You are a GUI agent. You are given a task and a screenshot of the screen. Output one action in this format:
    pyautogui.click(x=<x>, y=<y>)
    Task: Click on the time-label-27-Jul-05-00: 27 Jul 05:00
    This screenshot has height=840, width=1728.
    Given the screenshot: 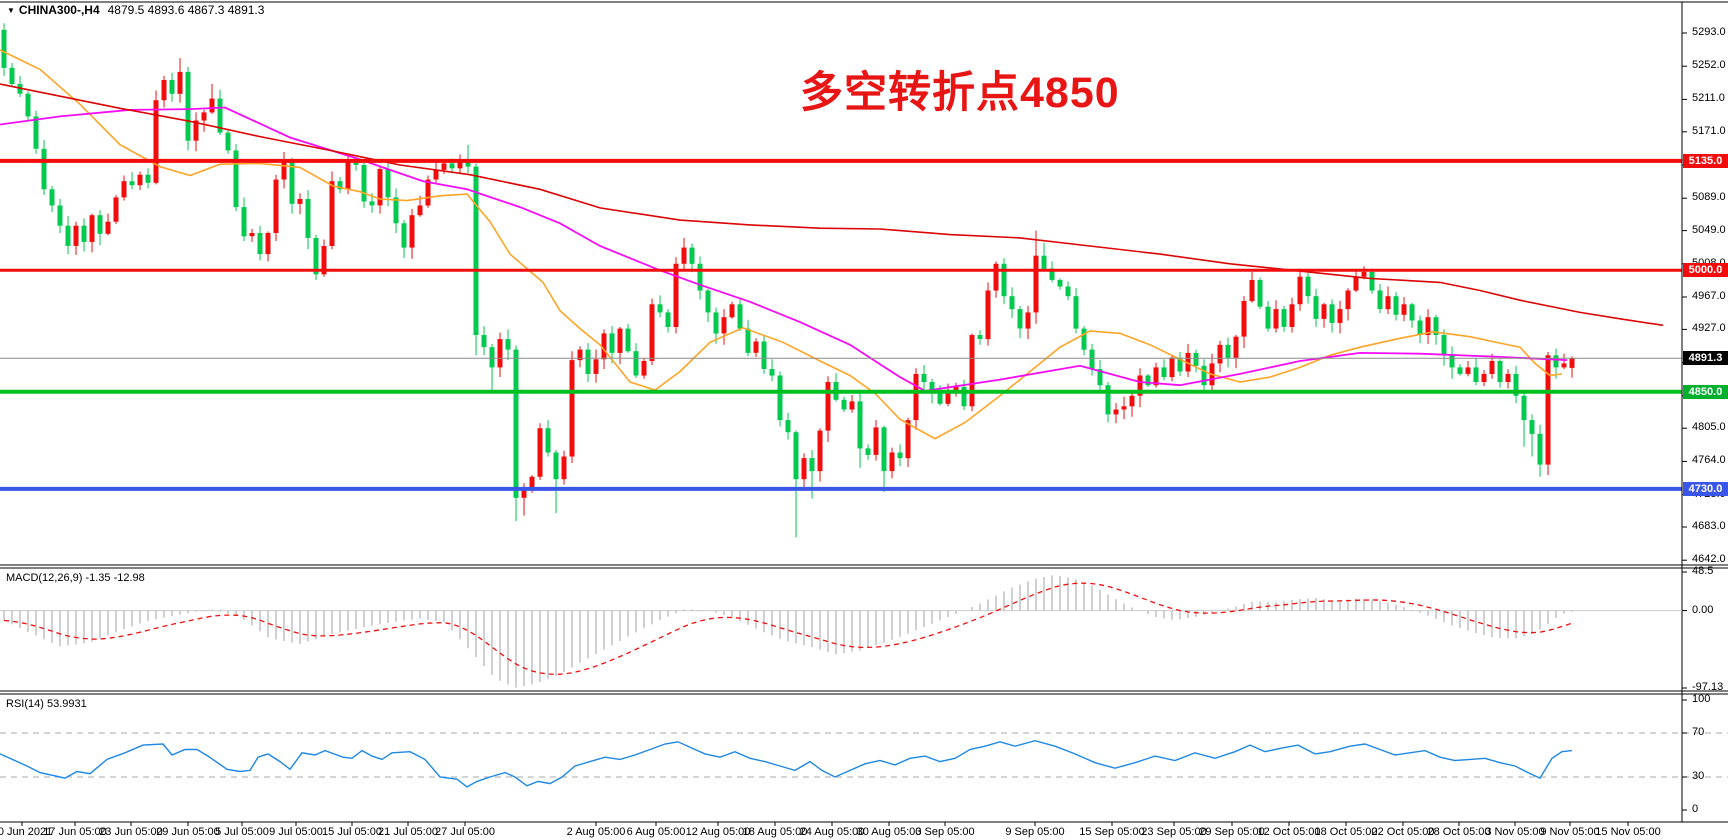 What is the action you would take?
    pyautogui.click(x=465, y=832)
    